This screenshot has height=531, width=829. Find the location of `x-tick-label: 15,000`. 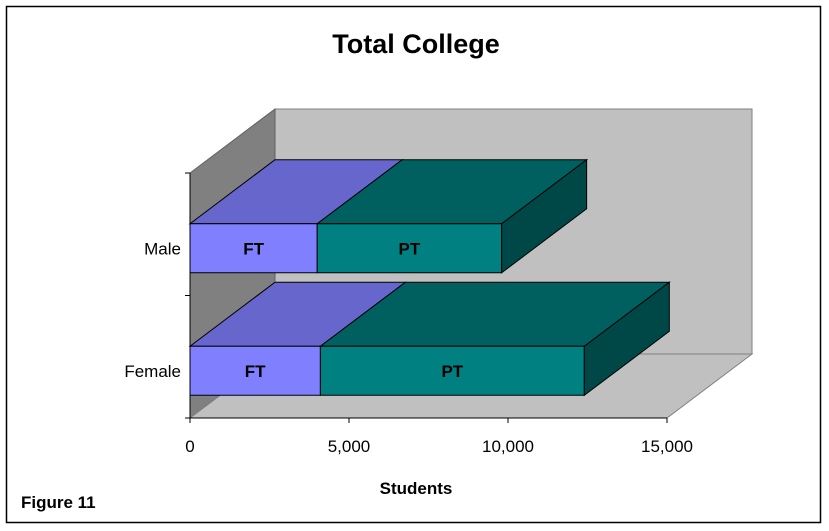

x-tick-label: 15,000 is located at coordinates (667, 446).